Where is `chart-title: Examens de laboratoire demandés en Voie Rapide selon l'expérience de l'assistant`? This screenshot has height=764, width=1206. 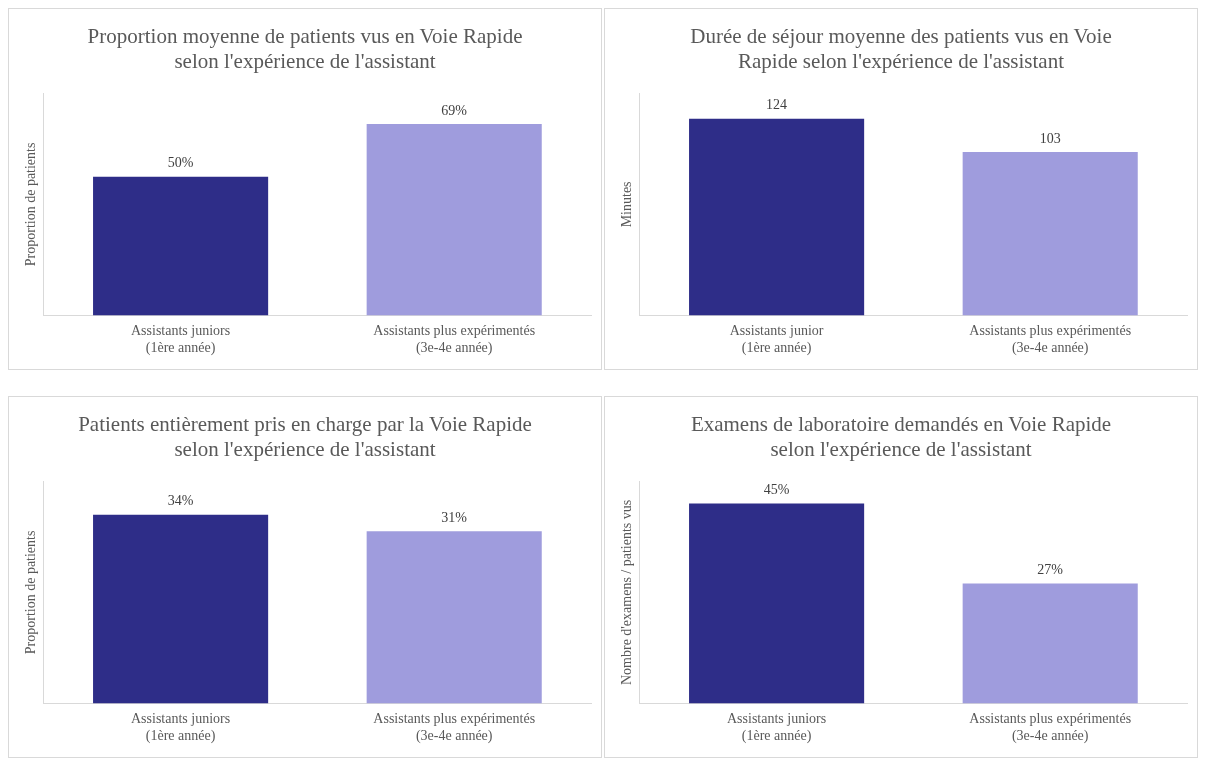
chart-title: Examens de laboratoire demandés en Voie Rapide selon l'expérience de l'assistant is located at coordinates (901, 437).